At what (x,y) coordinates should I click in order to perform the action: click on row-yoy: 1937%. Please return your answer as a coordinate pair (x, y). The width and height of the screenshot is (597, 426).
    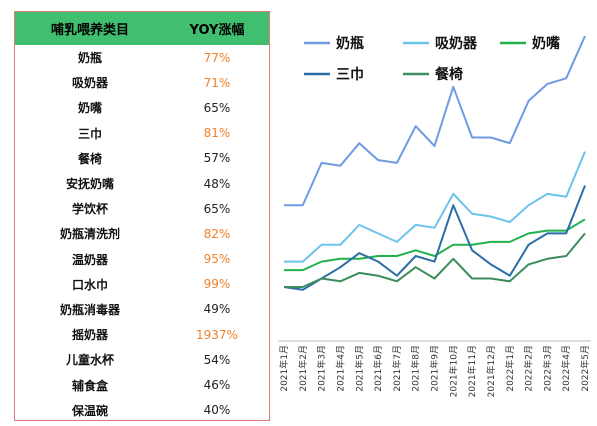
    Looking at the image, I should click on (217, 334).